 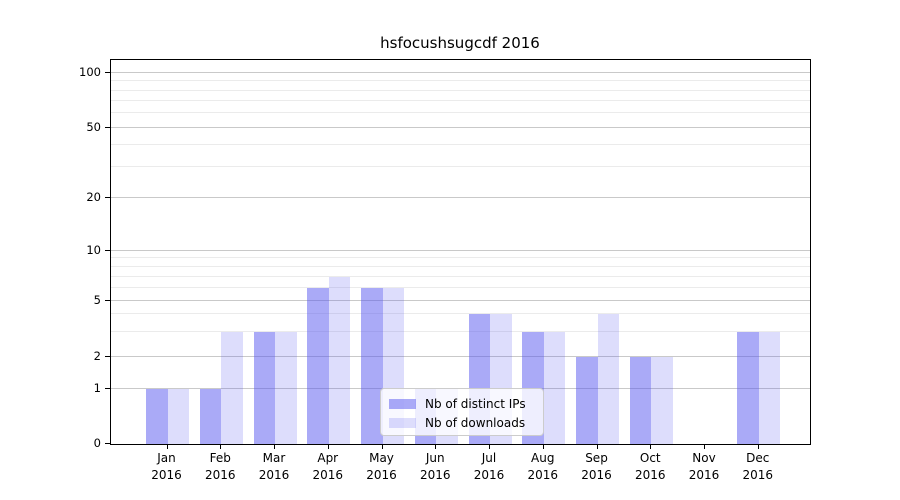 I want to click on x-tick-jan, so click(x=167, y=446).